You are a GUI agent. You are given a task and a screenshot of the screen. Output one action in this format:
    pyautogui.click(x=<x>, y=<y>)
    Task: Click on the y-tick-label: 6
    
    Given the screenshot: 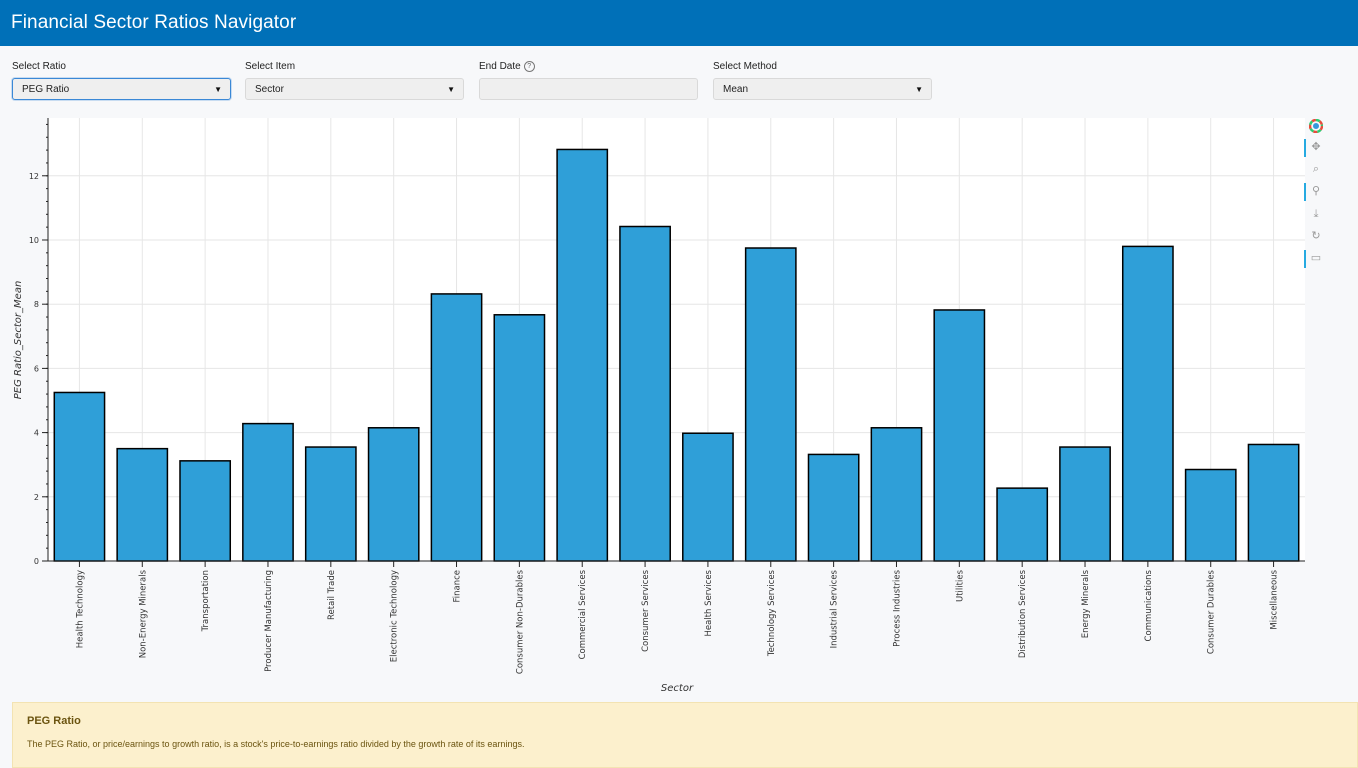 What is the action you would take?
    pyautogui.click(x=36, y=368)
    